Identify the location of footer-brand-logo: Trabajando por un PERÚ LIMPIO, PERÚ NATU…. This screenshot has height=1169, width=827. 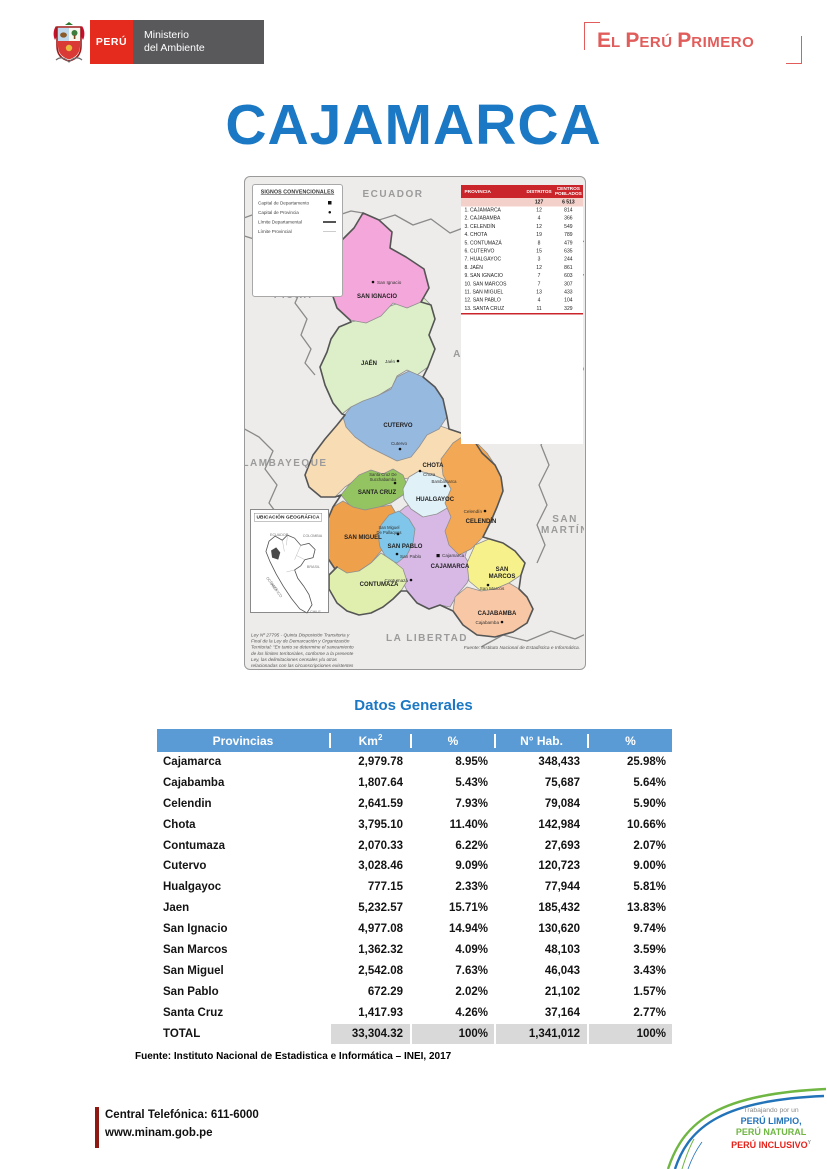
(743, 1127).